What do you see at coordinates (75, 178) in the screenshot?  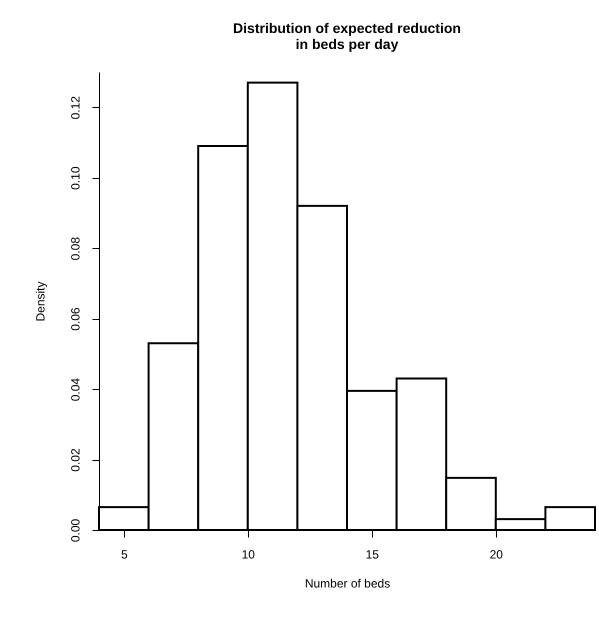 I see `y-tick-label: 0.10` at bounding box center [75, 178].